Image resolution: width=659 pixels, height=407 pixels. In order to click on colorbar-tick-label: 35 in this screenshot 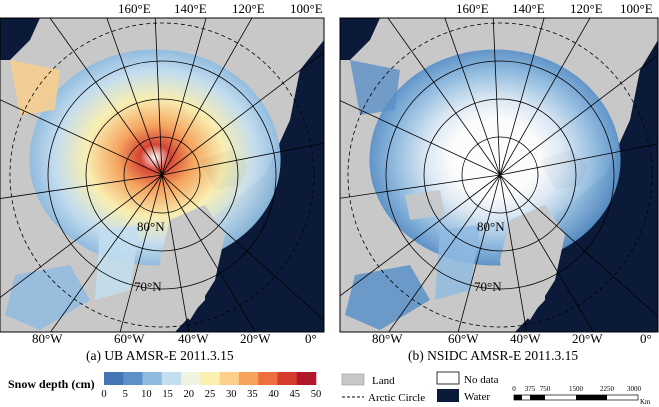, I will do `click(252, 394)`.